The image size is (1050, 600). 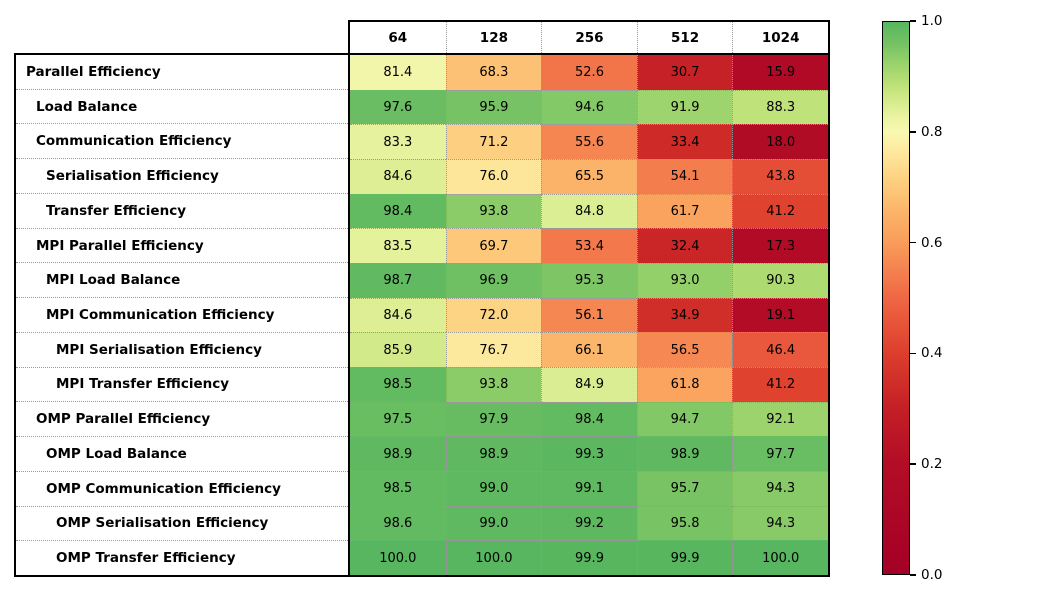 What do you see at coordinates (780, 453) in the screenshot?
I see `heatmap-cell: 97.7` at bounding box center [780, 453].